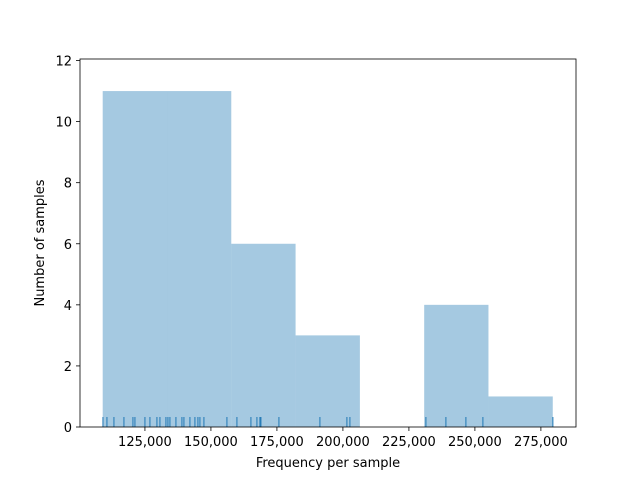 This screenshot has height=480, width=640. Describe the element at coordinates (211, 442) in the screenshot. I see `x-tick-label: 150,000` at that location.